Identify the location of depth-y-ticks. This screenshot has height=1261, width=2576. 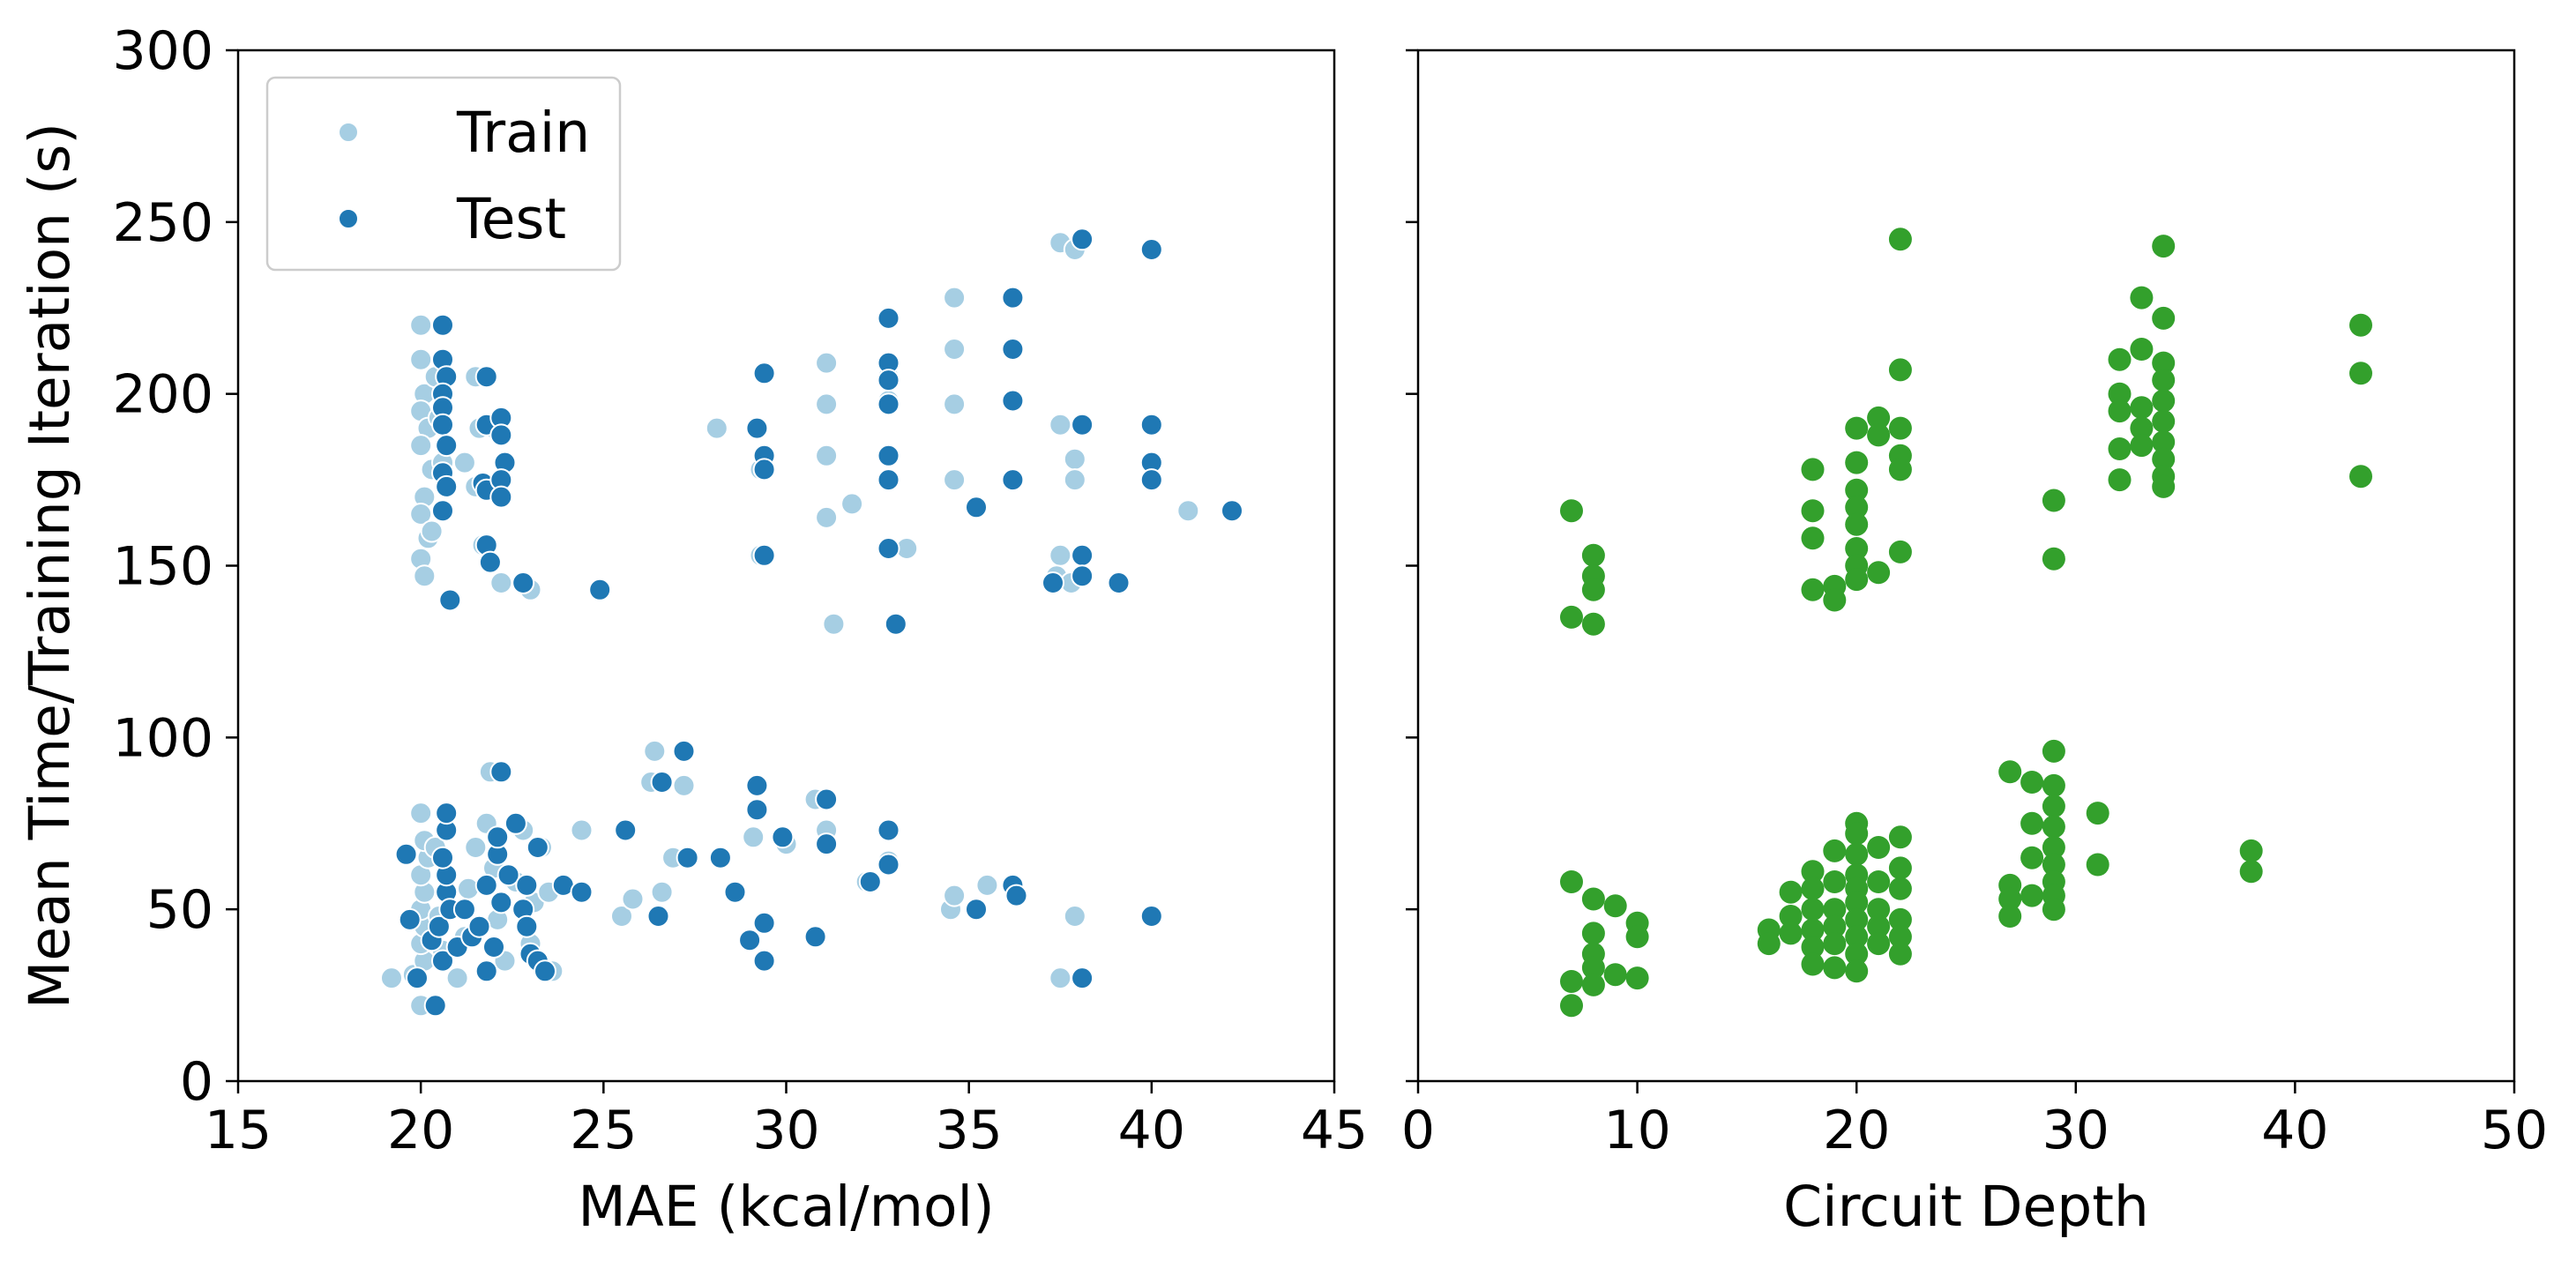
(1412, 565).